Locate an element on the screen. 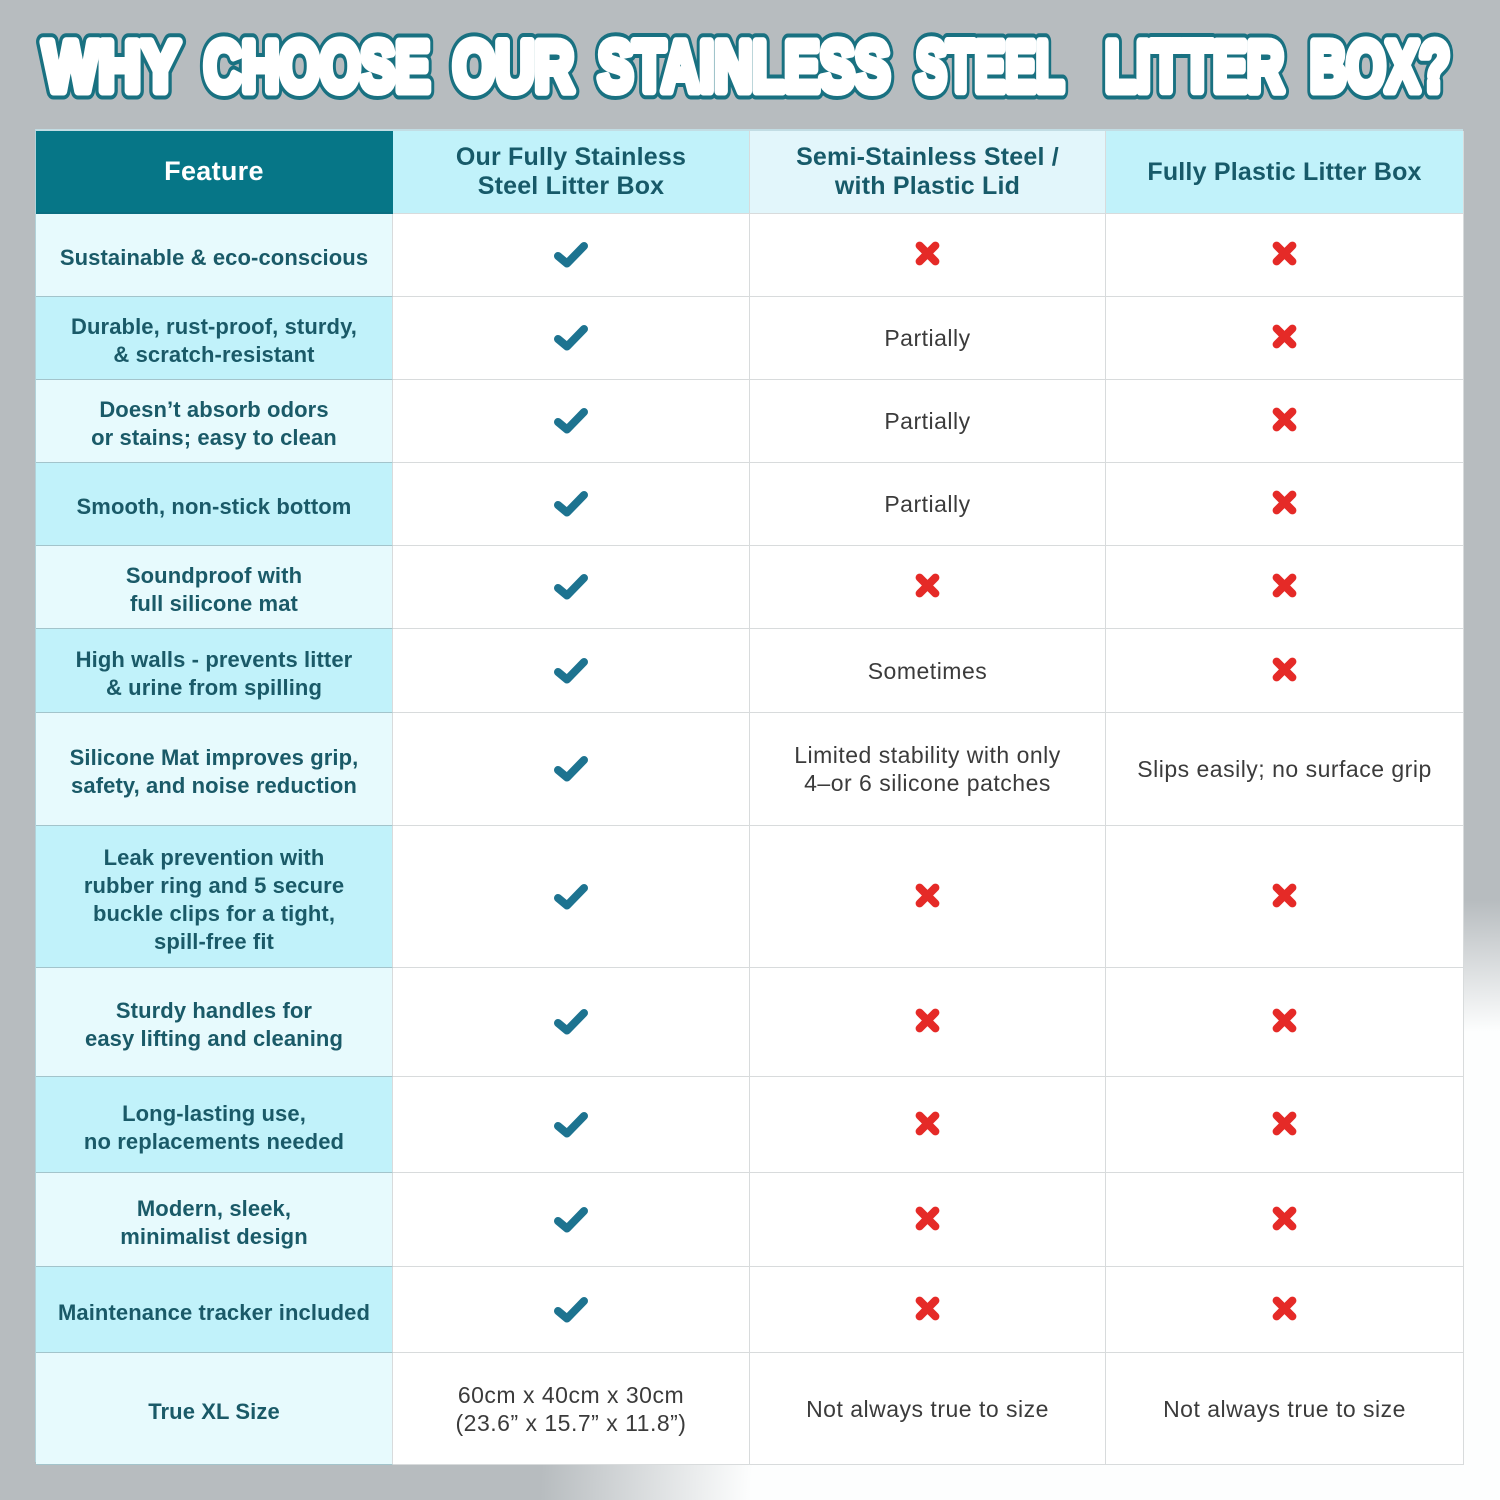 The width and height of the screenshot is (1500, 1500). svg-text: WHY is located at coordinates (111, 67).